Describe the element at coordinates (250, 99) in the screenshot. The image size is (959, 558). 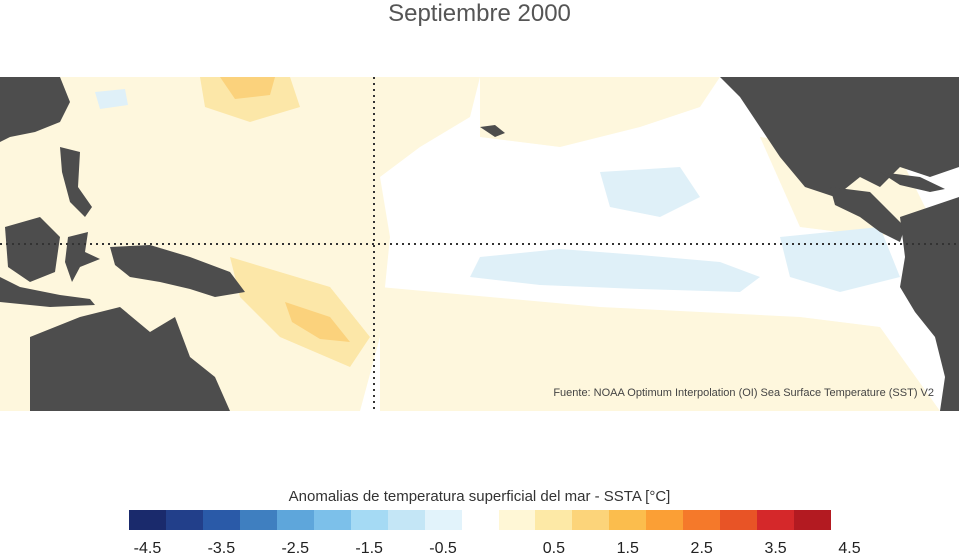
I see `warm-area-mid` at that location.